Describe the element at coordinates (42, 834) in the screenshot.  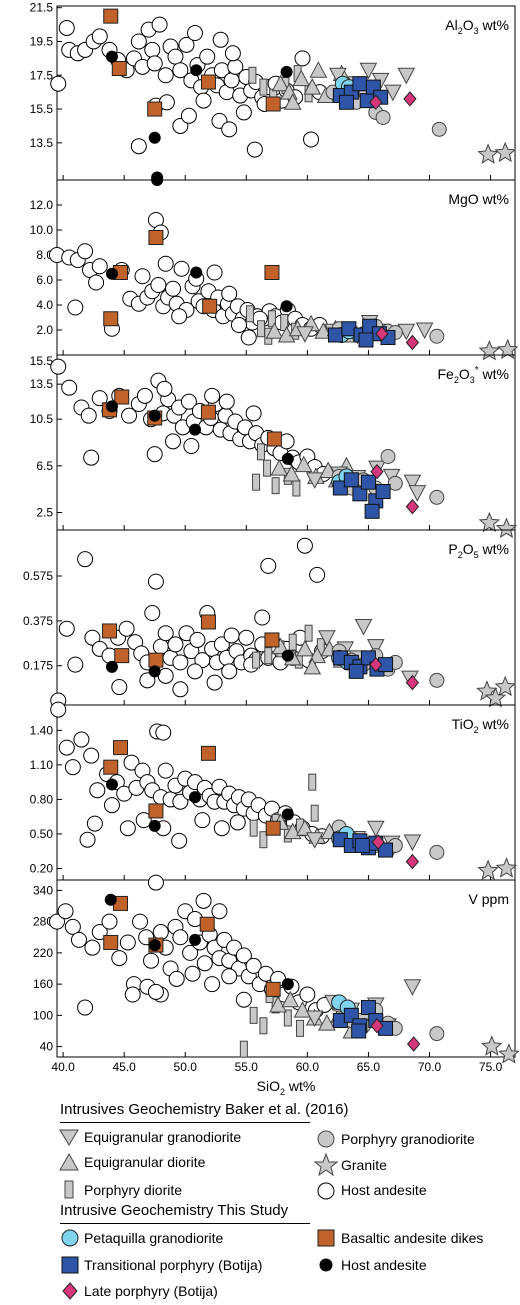
I see `ytick-label: 0.50` at that location.